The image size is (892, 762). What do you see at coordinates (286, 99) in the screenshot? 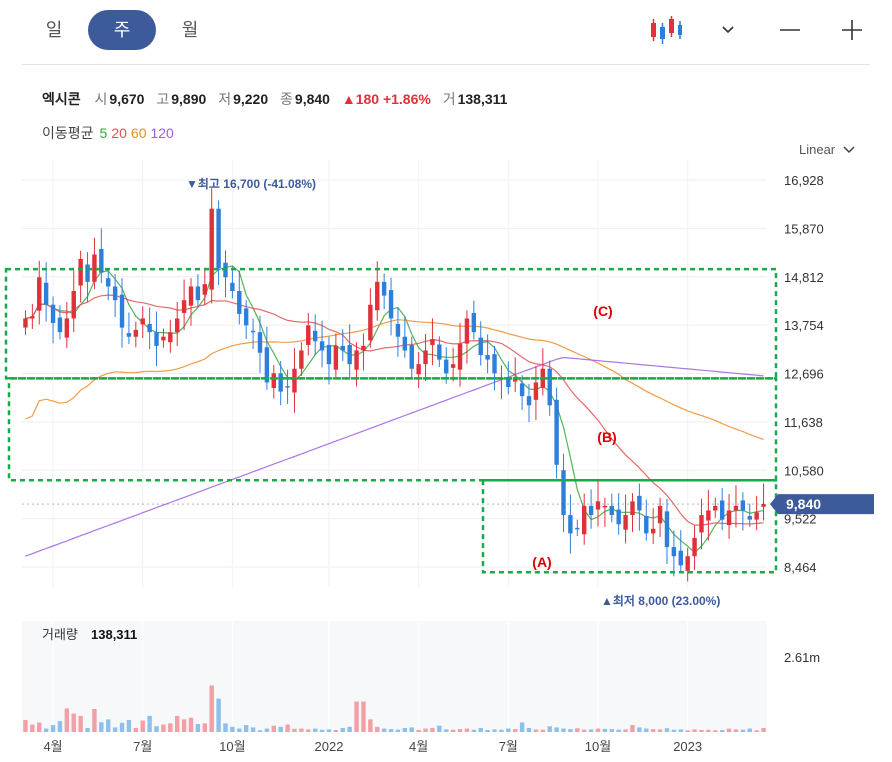
I see `close-label: 종` at bounding box center [286, 99].